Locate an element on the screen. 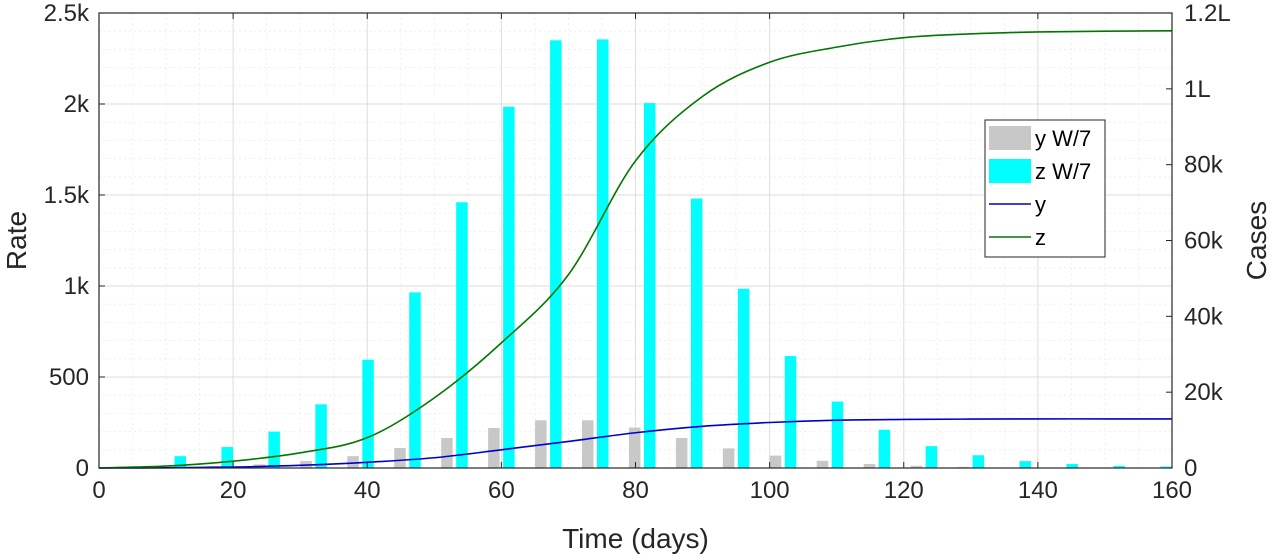 Image resolution: width=1280 pixels, height=556 pixels. y-left-tick-label: 2.5k is located at coordinates (67, 13).